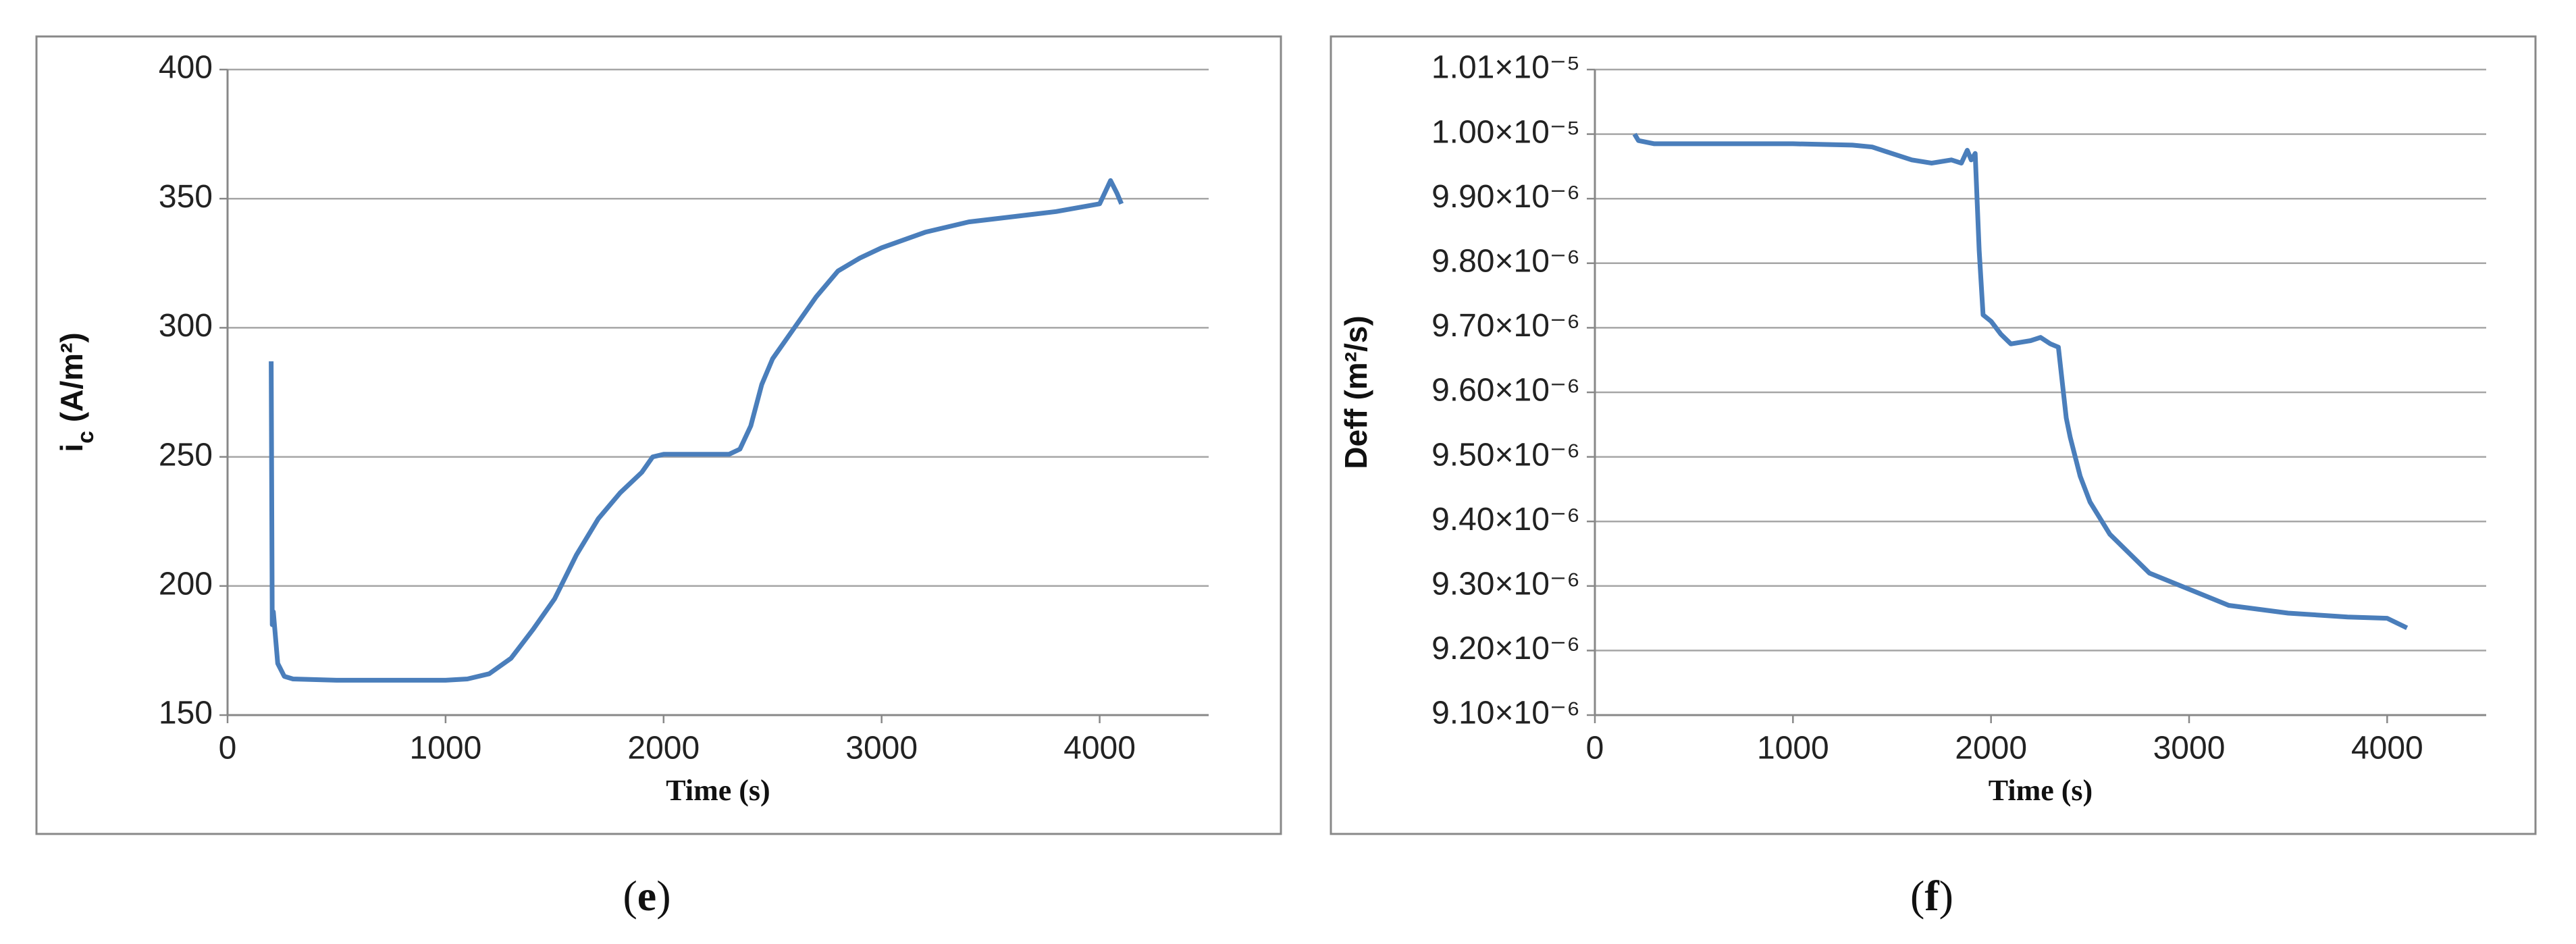  I want to click on y-axis-label-part: Deff (m²/s), so click(1355, 392).